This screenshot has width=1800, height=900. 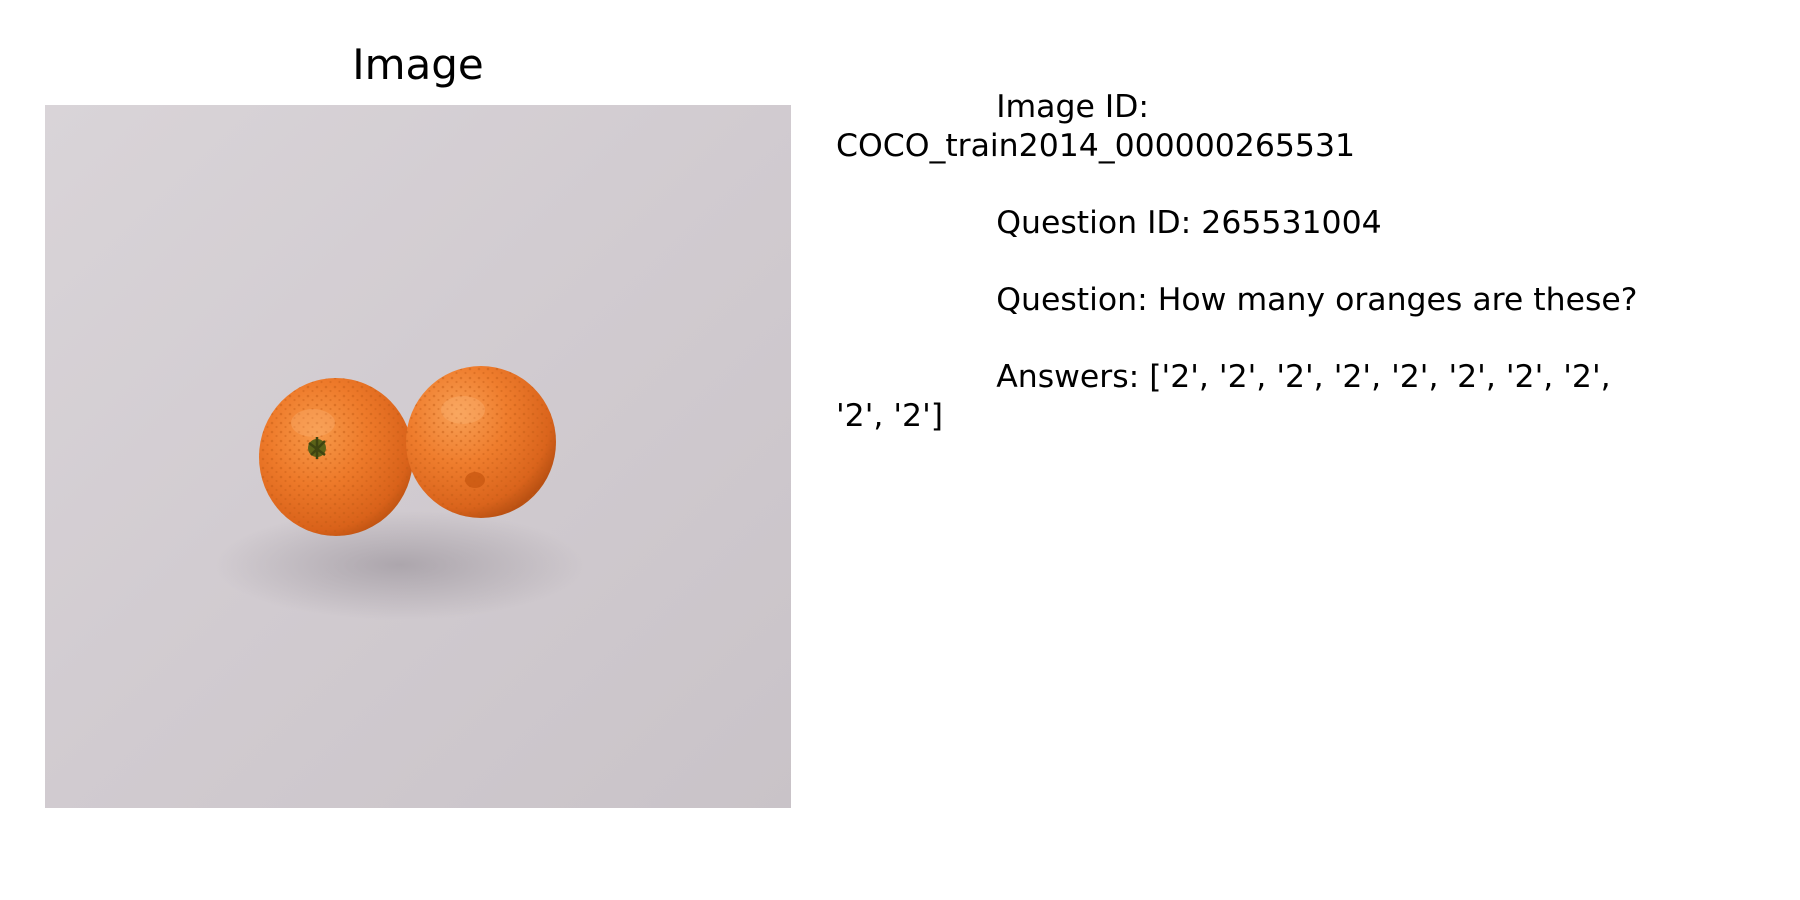 I want to click on orange-right, so click(x=481, y=442).